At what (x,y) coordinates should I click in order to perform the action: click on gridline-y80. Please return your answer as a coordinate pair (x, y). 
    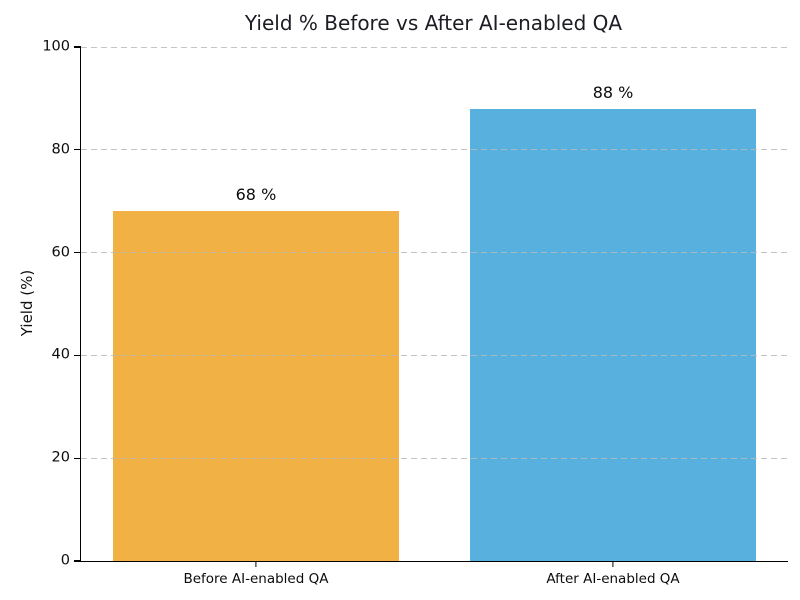
    Looking at the image, I should click on (434, 150).